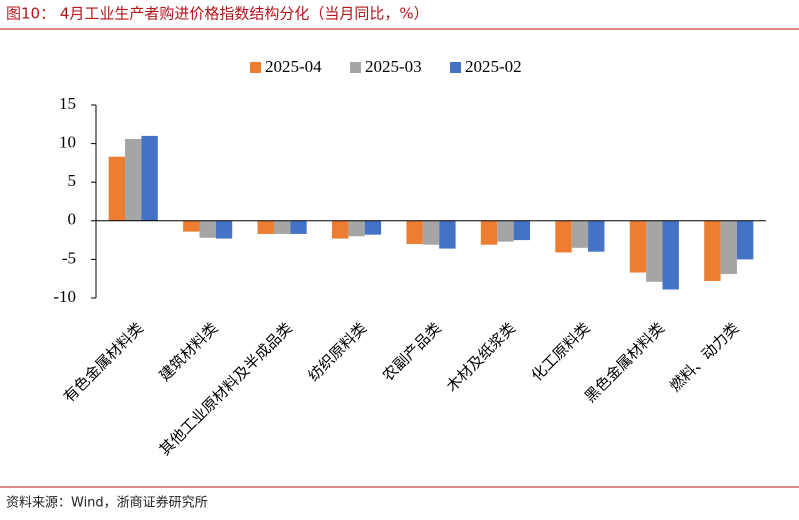 The width and height of the screenshot is (799, 520). Describe the element at coordinates (337, 352) in the screenshot. I see `x-tick-label: 纺织原料类` at that location.